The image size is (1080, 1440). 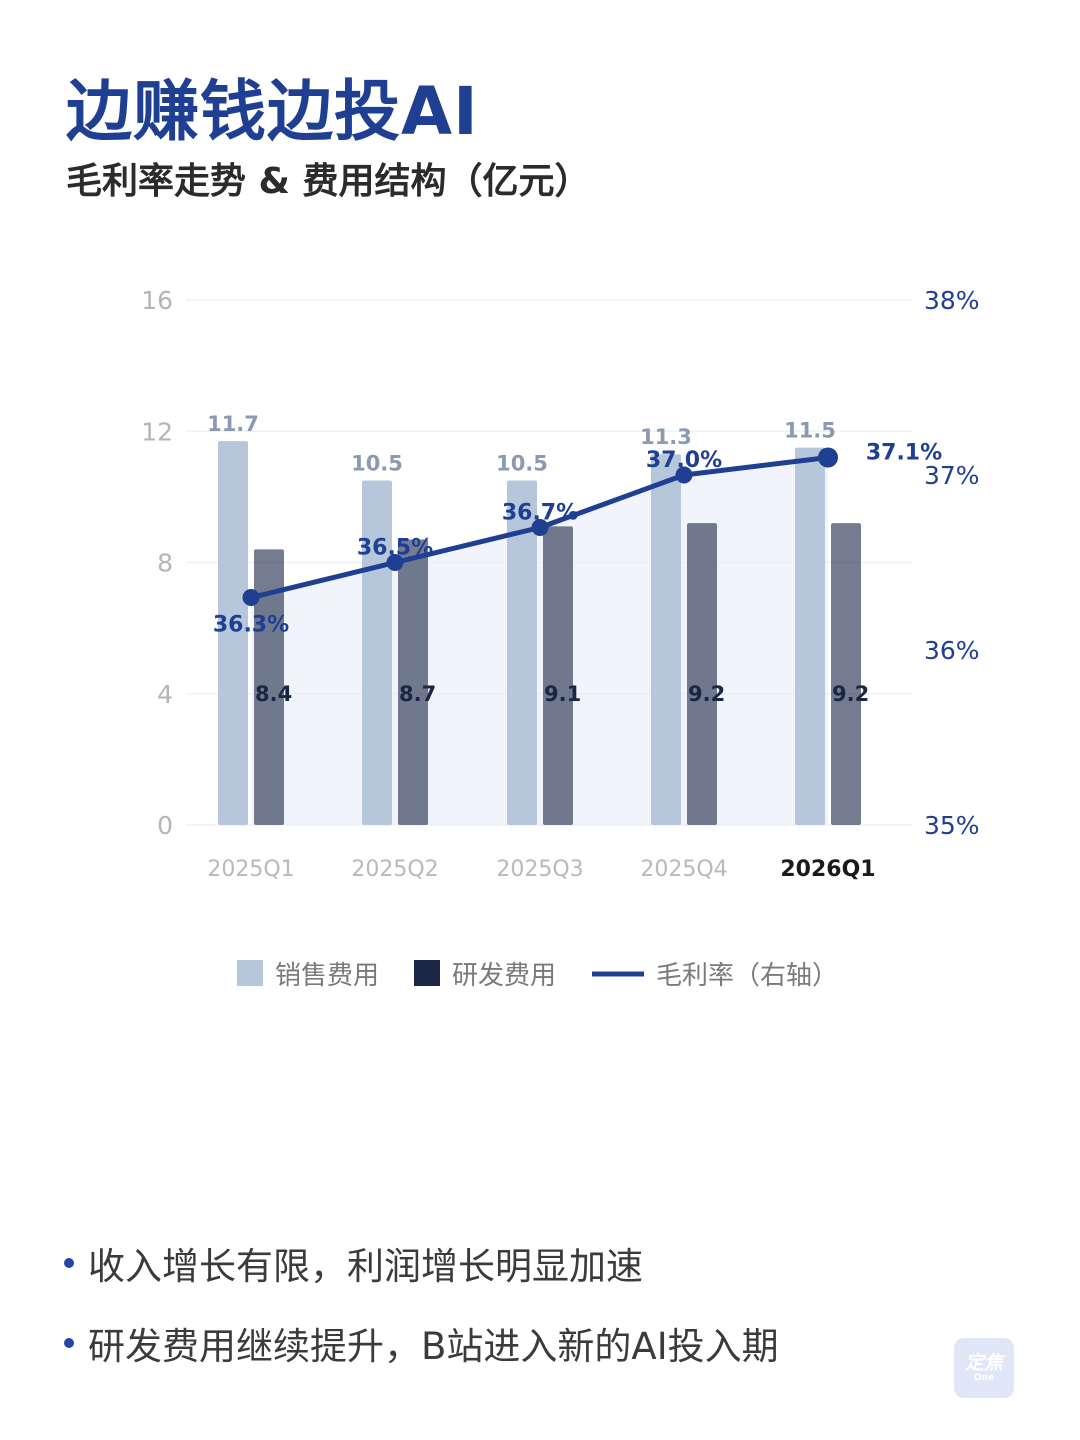 I want to click on margin-label: 36.5%, so click(x=395, y=548).